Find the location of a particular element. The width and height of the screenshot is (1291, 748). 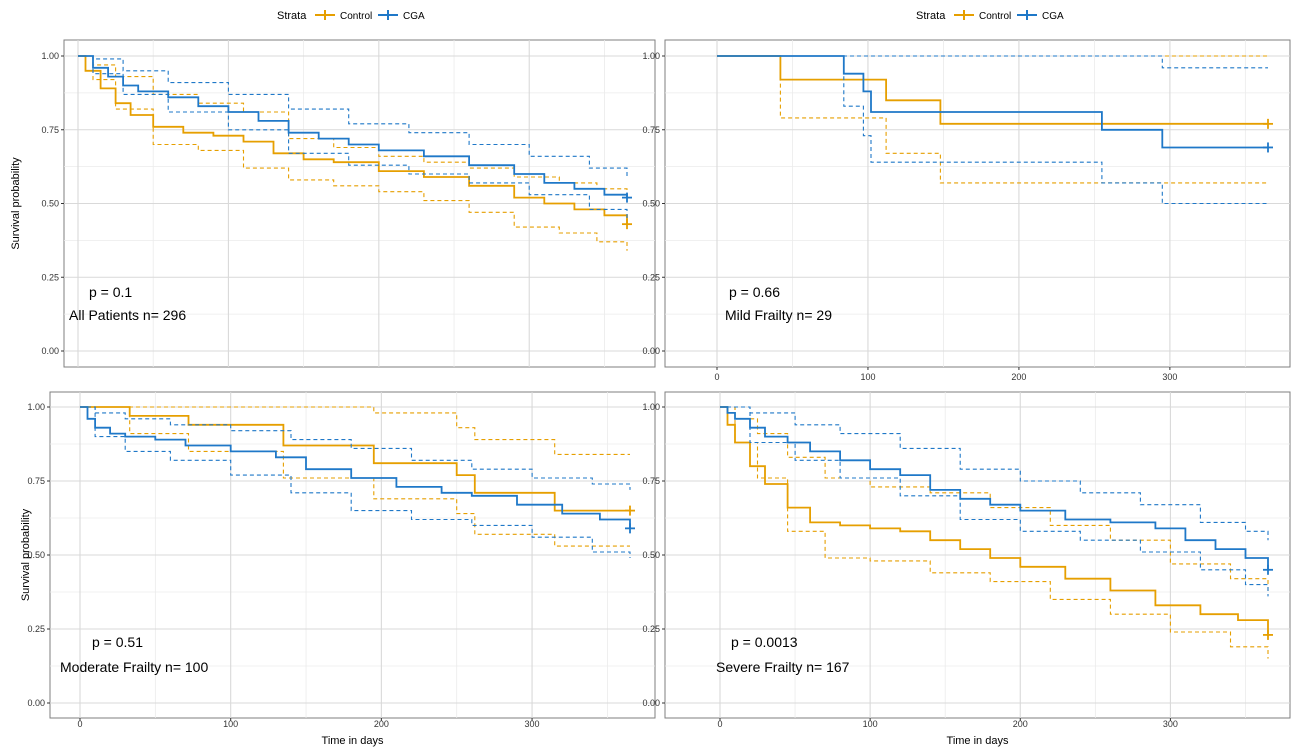

group-label: Mild Frailty n= 29 is located at coordinates (778, 315).